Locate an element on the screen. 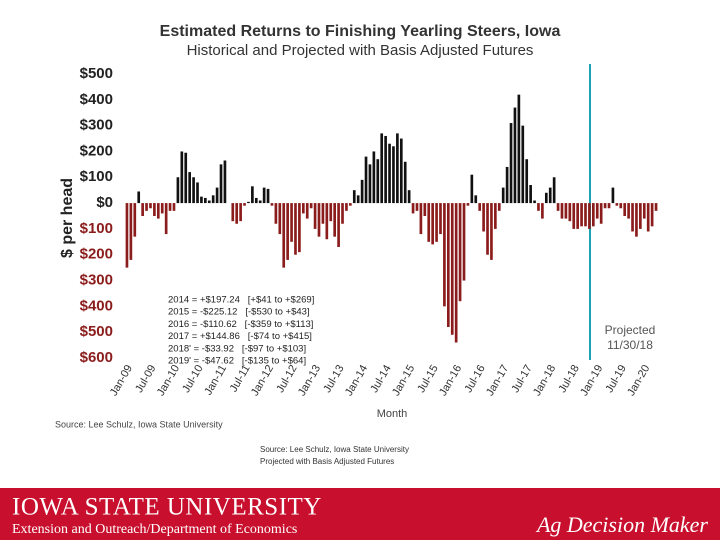 The image size is (720, 545). x-tick-label: Jan-20 is located at coordinates (638, 380).